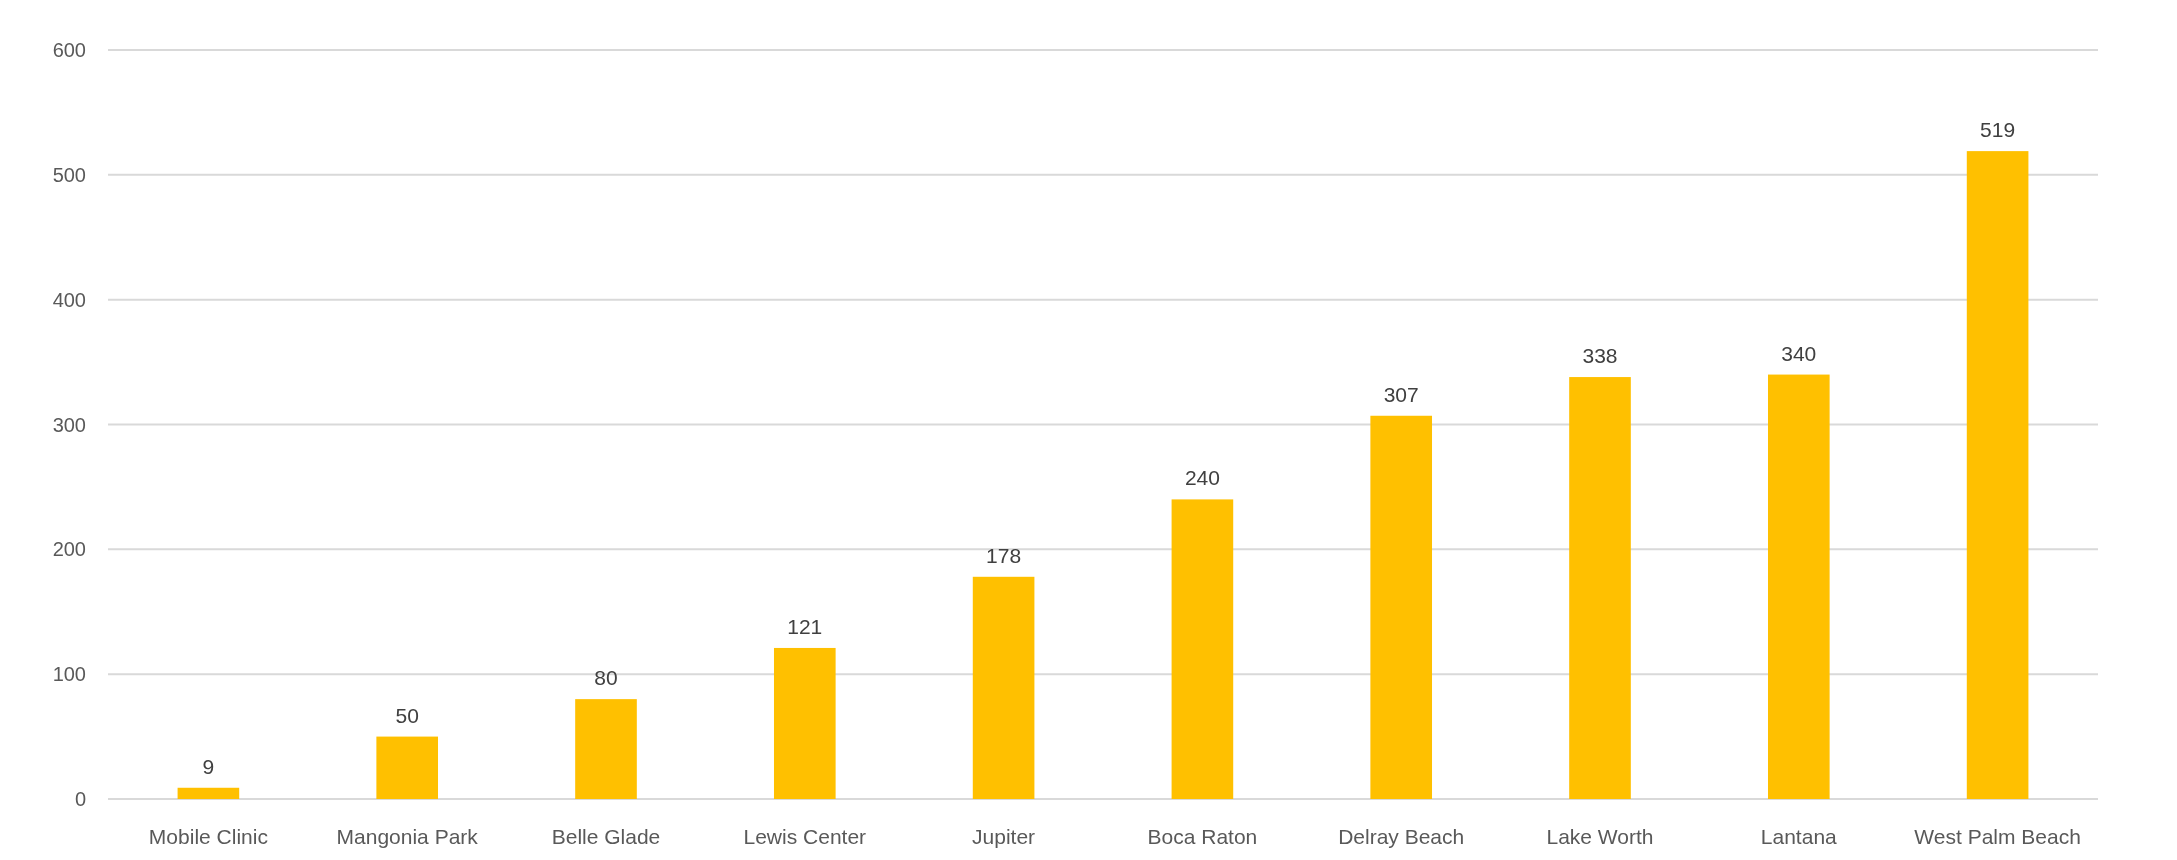 Image resolution: width=2177 pixels, height=860 pixels. I want to click on data-label: 307, so click(1401, 394).